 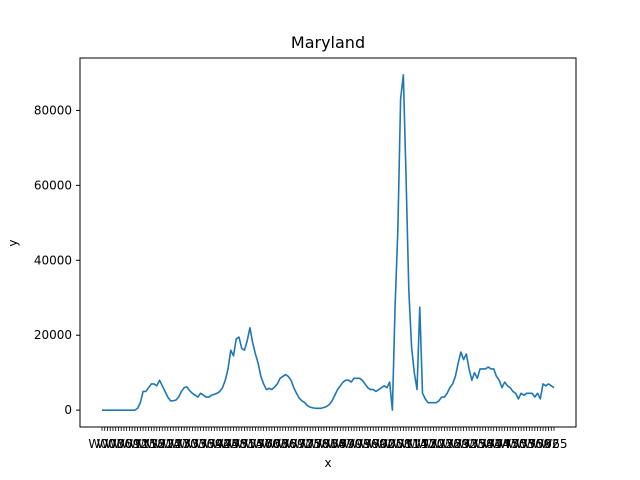 What do you see at coordinates (323, 444) in the screenshot?
I see `x-tick-label: W81` at bounding box center [323, 444].